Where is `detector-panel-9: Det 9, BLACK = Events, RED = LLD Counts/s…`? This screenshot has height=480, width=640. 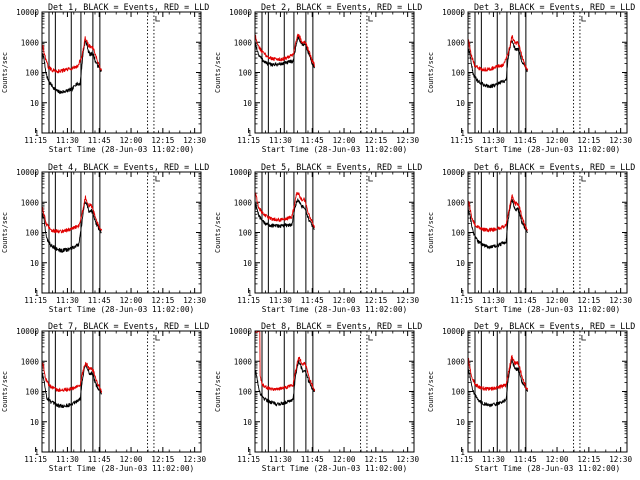 detector-panel-9: Det 9, BLACK = Events, RED = LLD Counts/s… is located at coordinates (531, 397).